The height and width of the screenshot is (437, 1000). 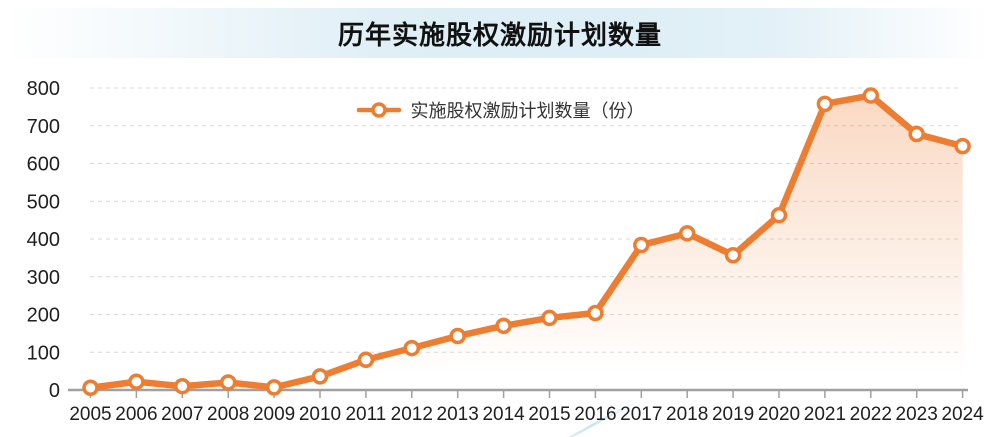 What do you see at coordinates (320, 414) in the screenshot?
I see `x-tick-label-2010: 2010` at bounding box center [320, 414].